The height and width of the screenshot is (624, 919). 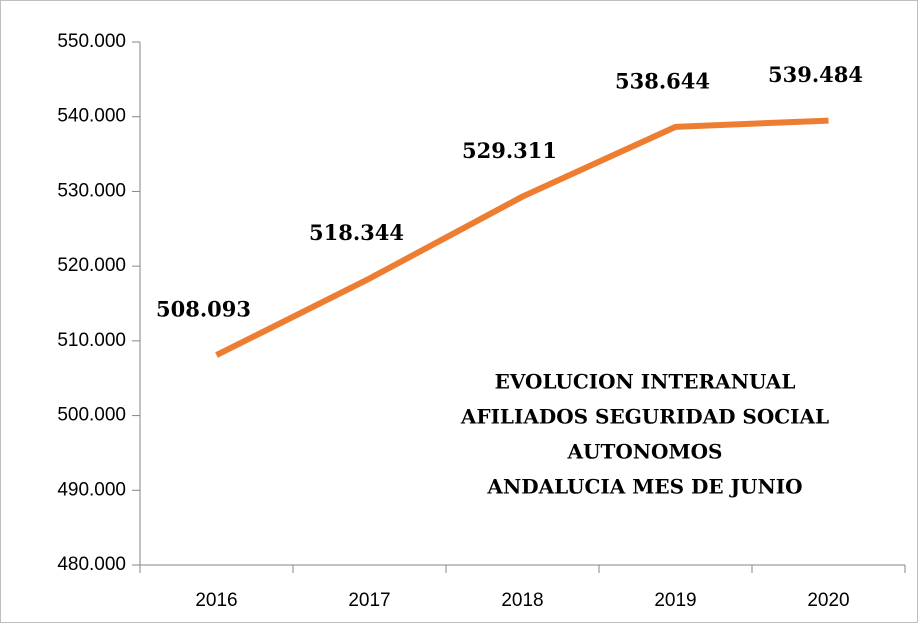 What do you see at coordinates (203, 309) in the screenshot?
I see `data-label: 508.093` at bounding box center [203, 309].